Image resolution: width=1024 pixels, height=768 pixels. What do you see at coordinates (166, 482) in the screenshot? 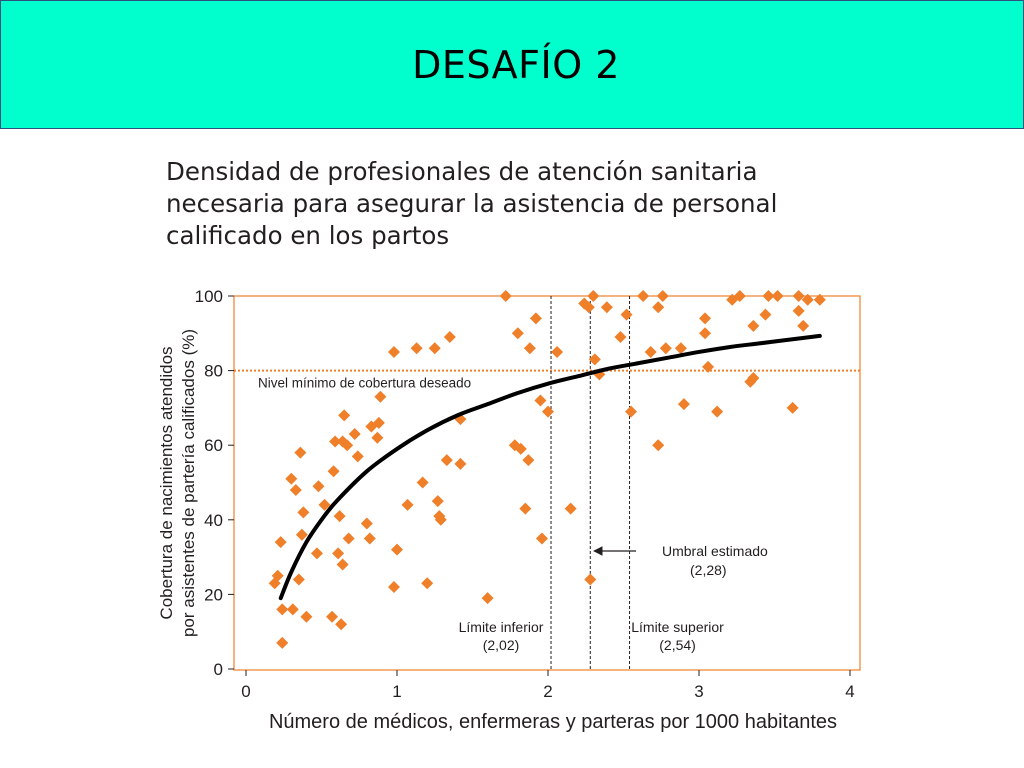
I see `y-axis-label-line: Cobertura de nacimientos atendidos` at bounding box center [166, 482].